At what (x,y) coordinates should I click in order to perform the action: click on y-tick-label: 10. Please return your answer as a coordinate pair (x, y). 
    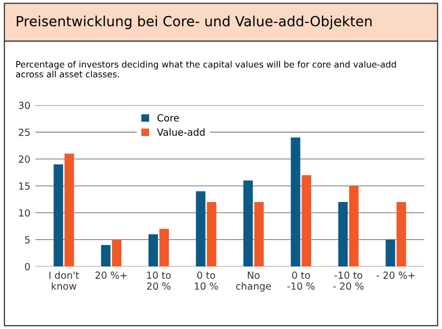
    Looking at the image, I should click on (24, 213).